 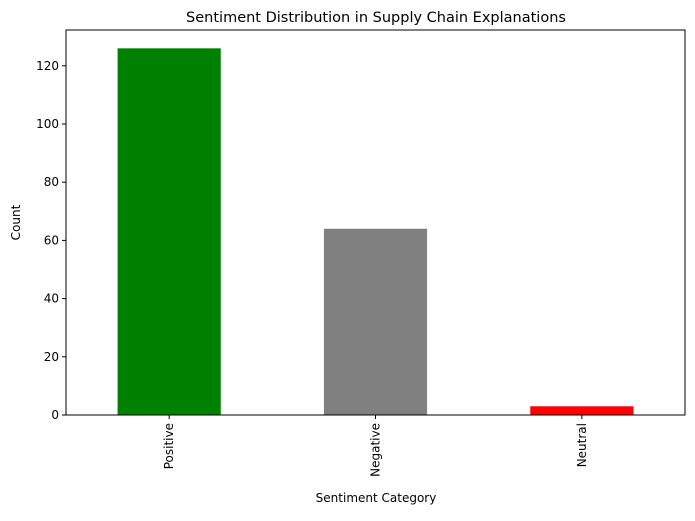 What do you see at coordinates (376, 450) in the screenshot?
I see `x-tick-label: Negative` at bounding box center [376, 450].